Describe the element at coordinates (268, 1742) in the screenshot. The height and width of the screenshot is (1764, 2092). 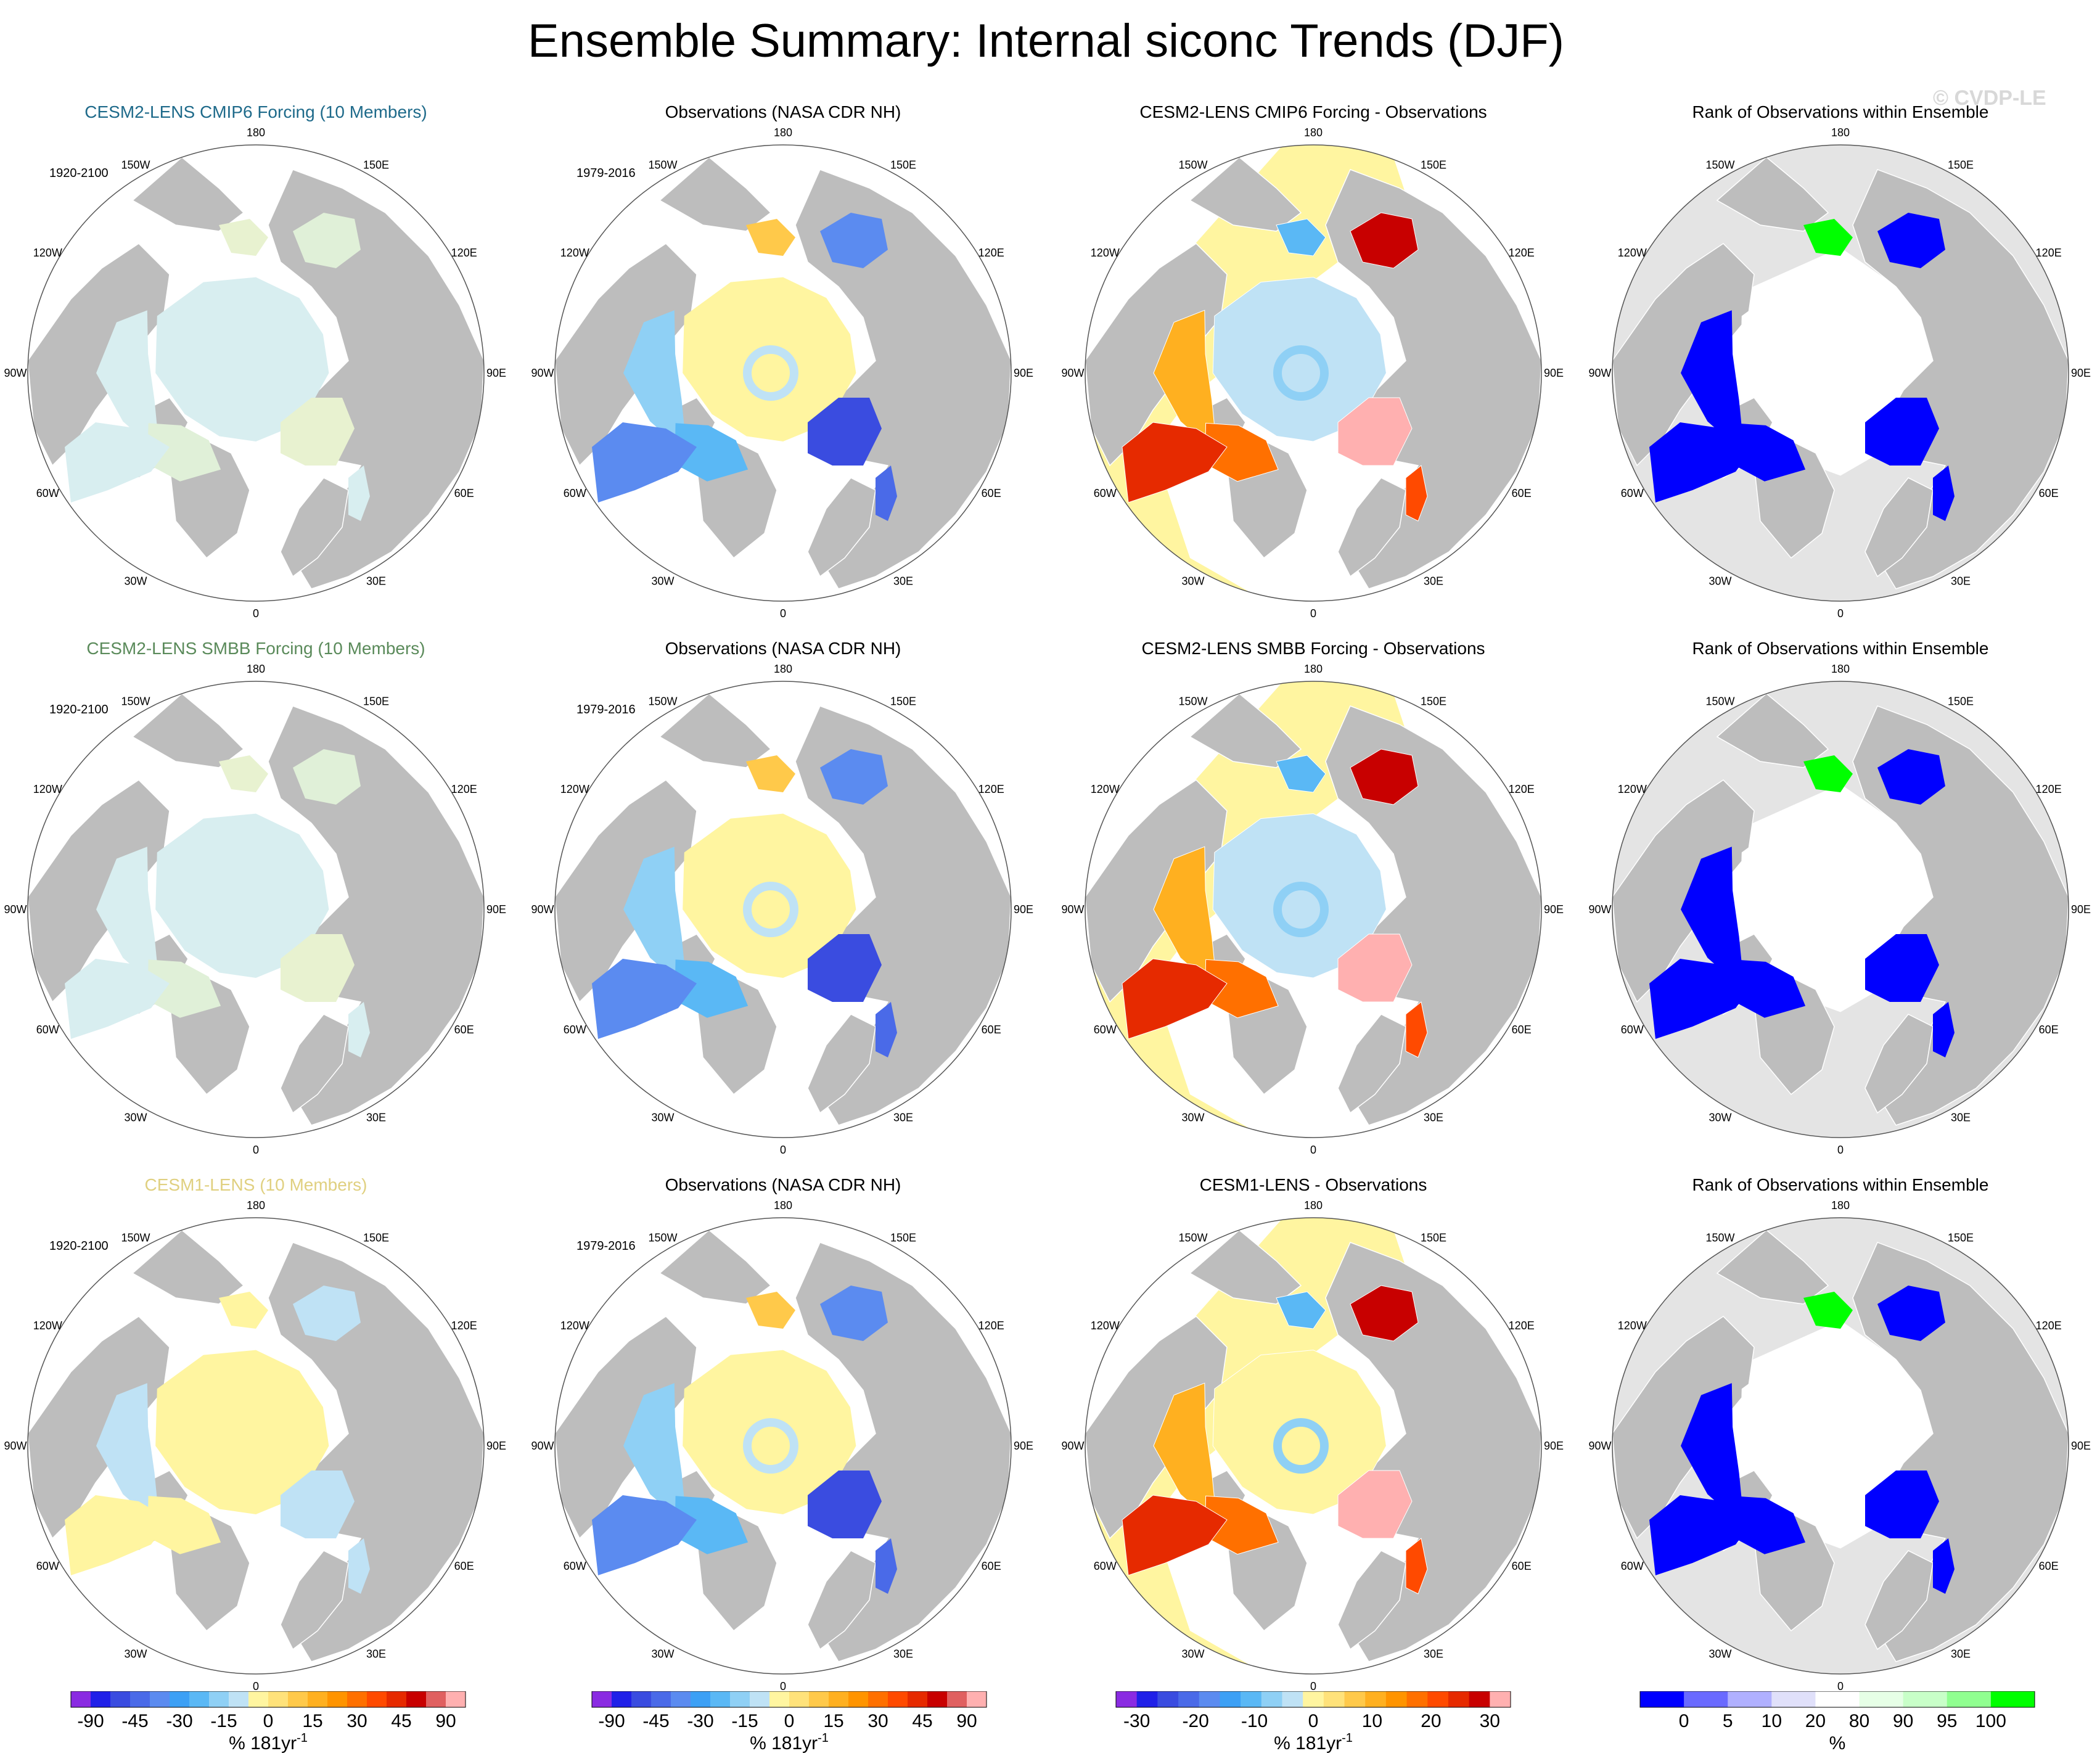
I see `colorbar-unit: % 181yr-1` at that location.